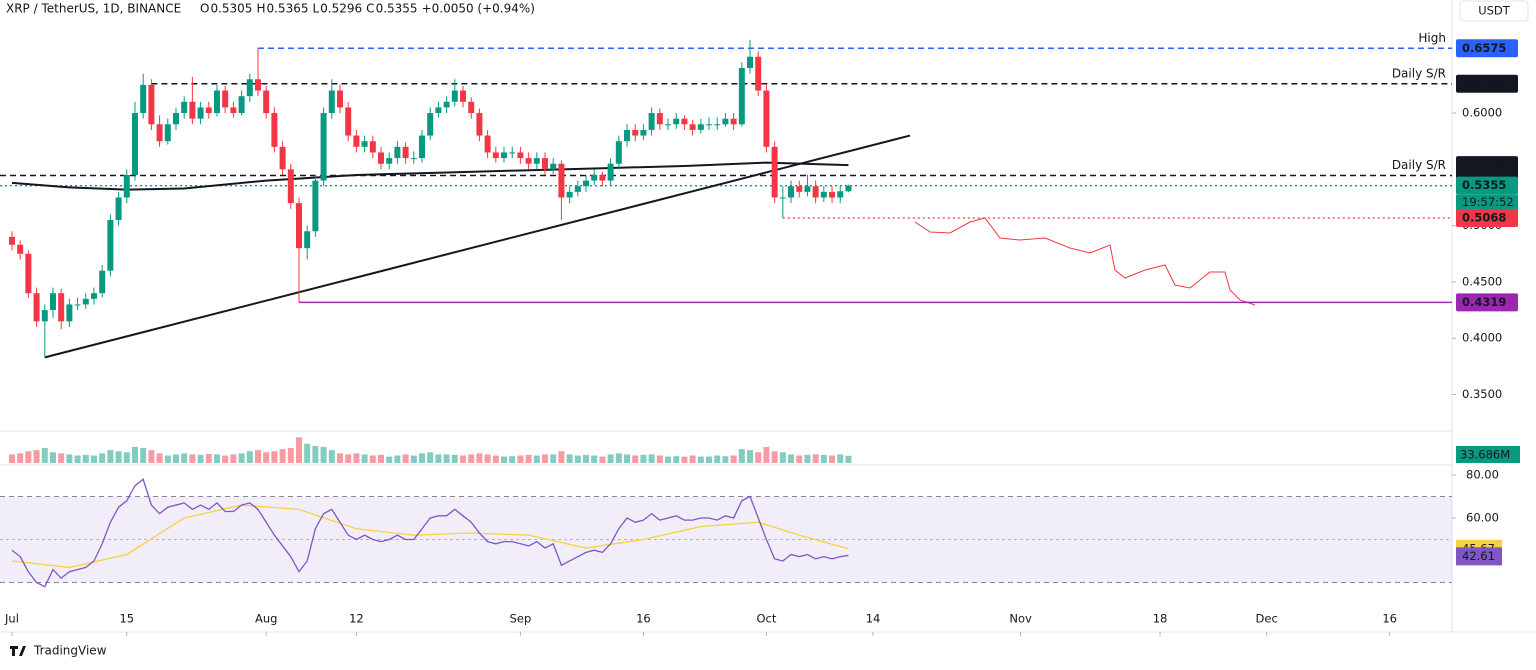  Describe the element at coordinates (873, 619) in the screenshot. I see `x-tick-label: 14` at that location.